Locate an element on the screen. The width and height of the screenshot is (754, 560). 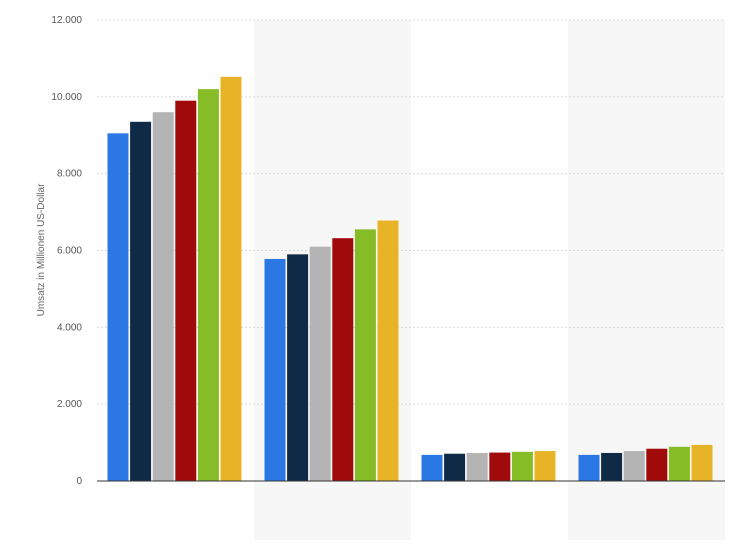
y-axis-ticks: 0 2.000 4.000 6.000 8.000 10.000 12.000 is located at coordinates (66, 251).